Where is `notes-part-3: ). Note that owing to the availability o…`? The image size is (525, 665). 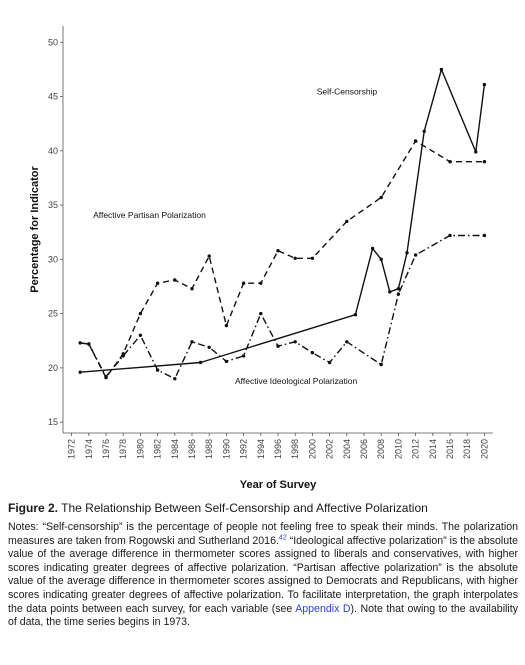 notes-part-3: ). Note that owing to the availability o… is located at coordinates (263, 615).